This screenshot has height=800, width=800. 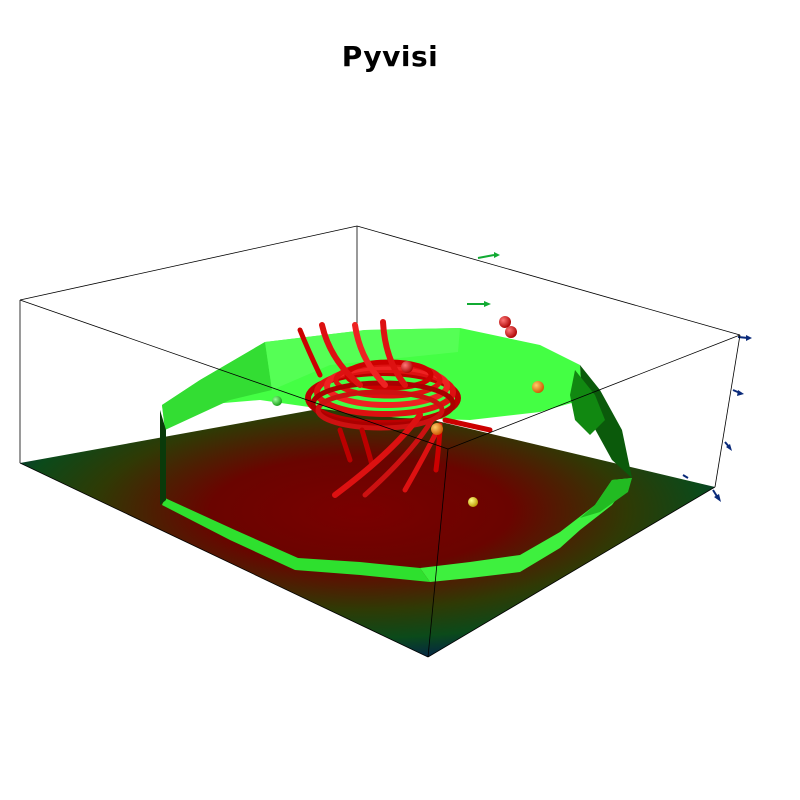 What do you see at coordinates (483, 279) in the screenshot?
I see `green-arrow` at bounding box center [483, 279].